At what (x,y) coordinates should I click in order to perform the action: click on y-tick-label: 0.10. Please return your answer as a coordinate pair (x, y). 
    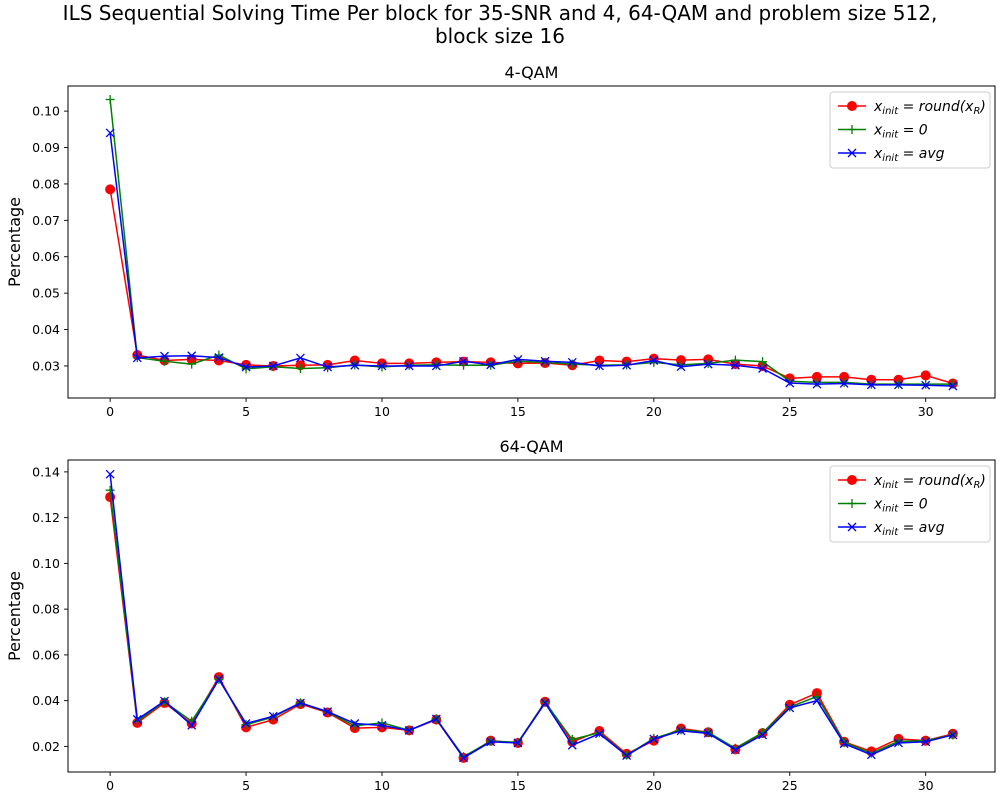
    Looking at the image, I should click on (46, 563).